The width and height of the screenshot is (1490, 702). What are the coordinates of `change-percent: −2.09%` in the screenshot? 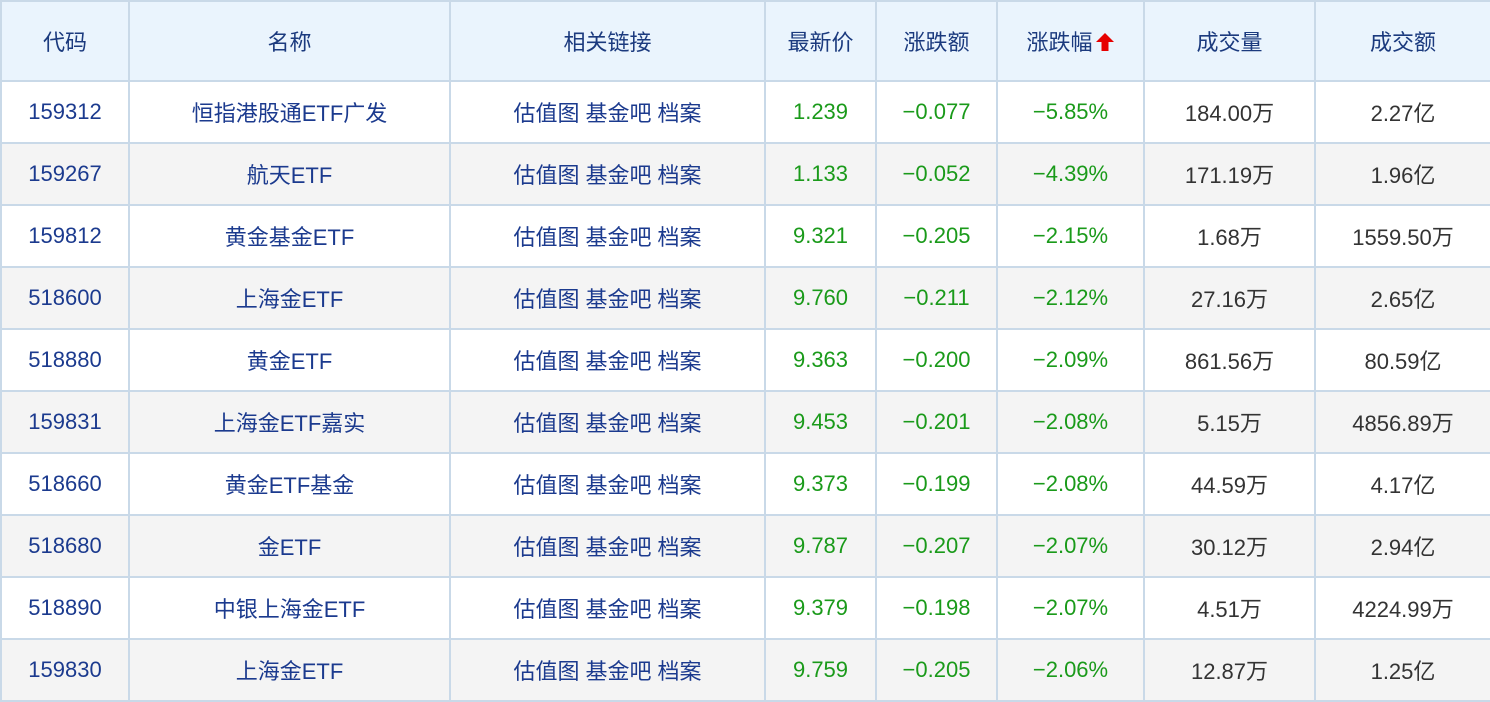 It's located at (1070, 360).